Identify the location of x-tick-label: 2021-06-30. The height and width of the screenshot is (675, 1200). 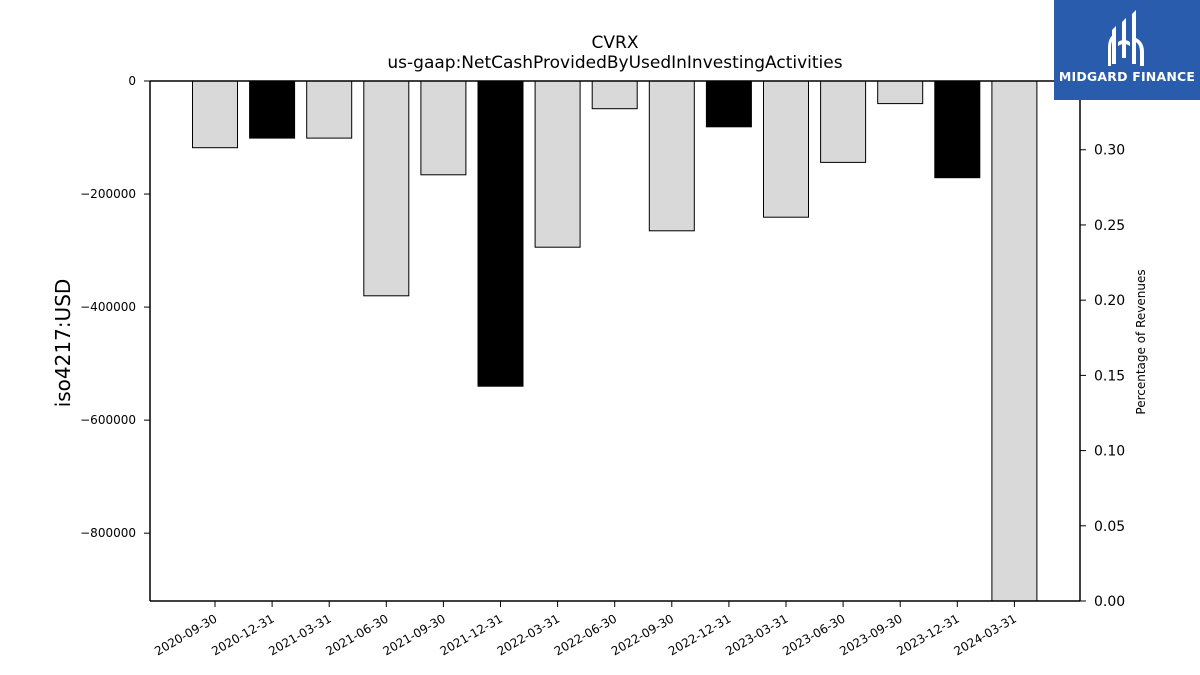
(356, 634).